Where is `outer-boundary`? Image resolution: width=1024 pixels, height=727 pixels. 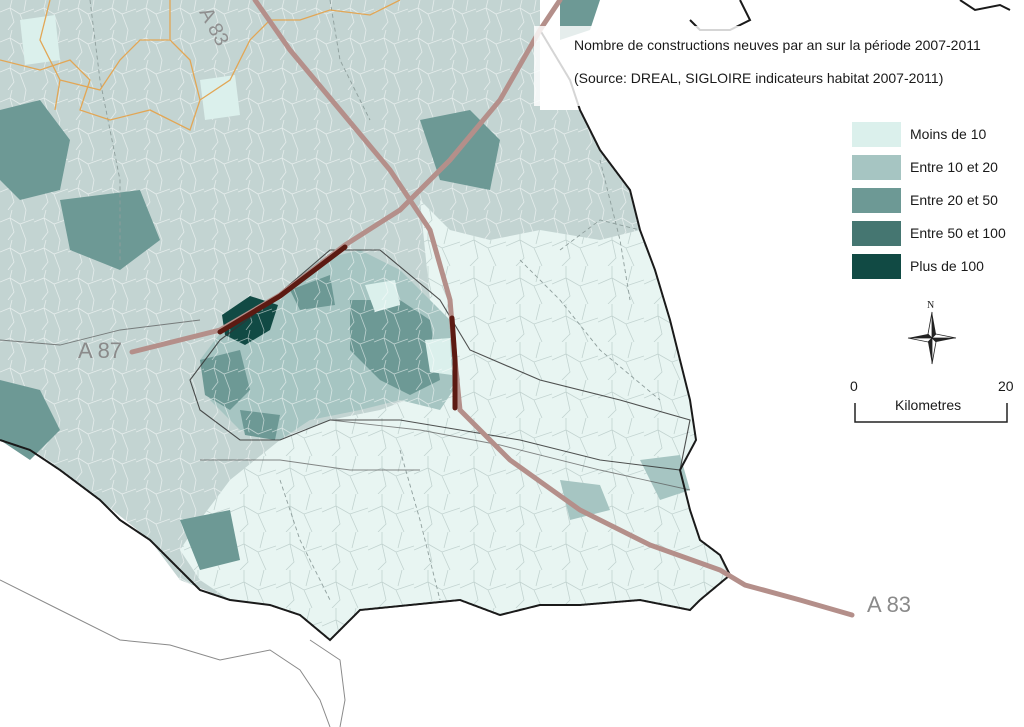 outer-boundary is located at coordinates (173, 653).